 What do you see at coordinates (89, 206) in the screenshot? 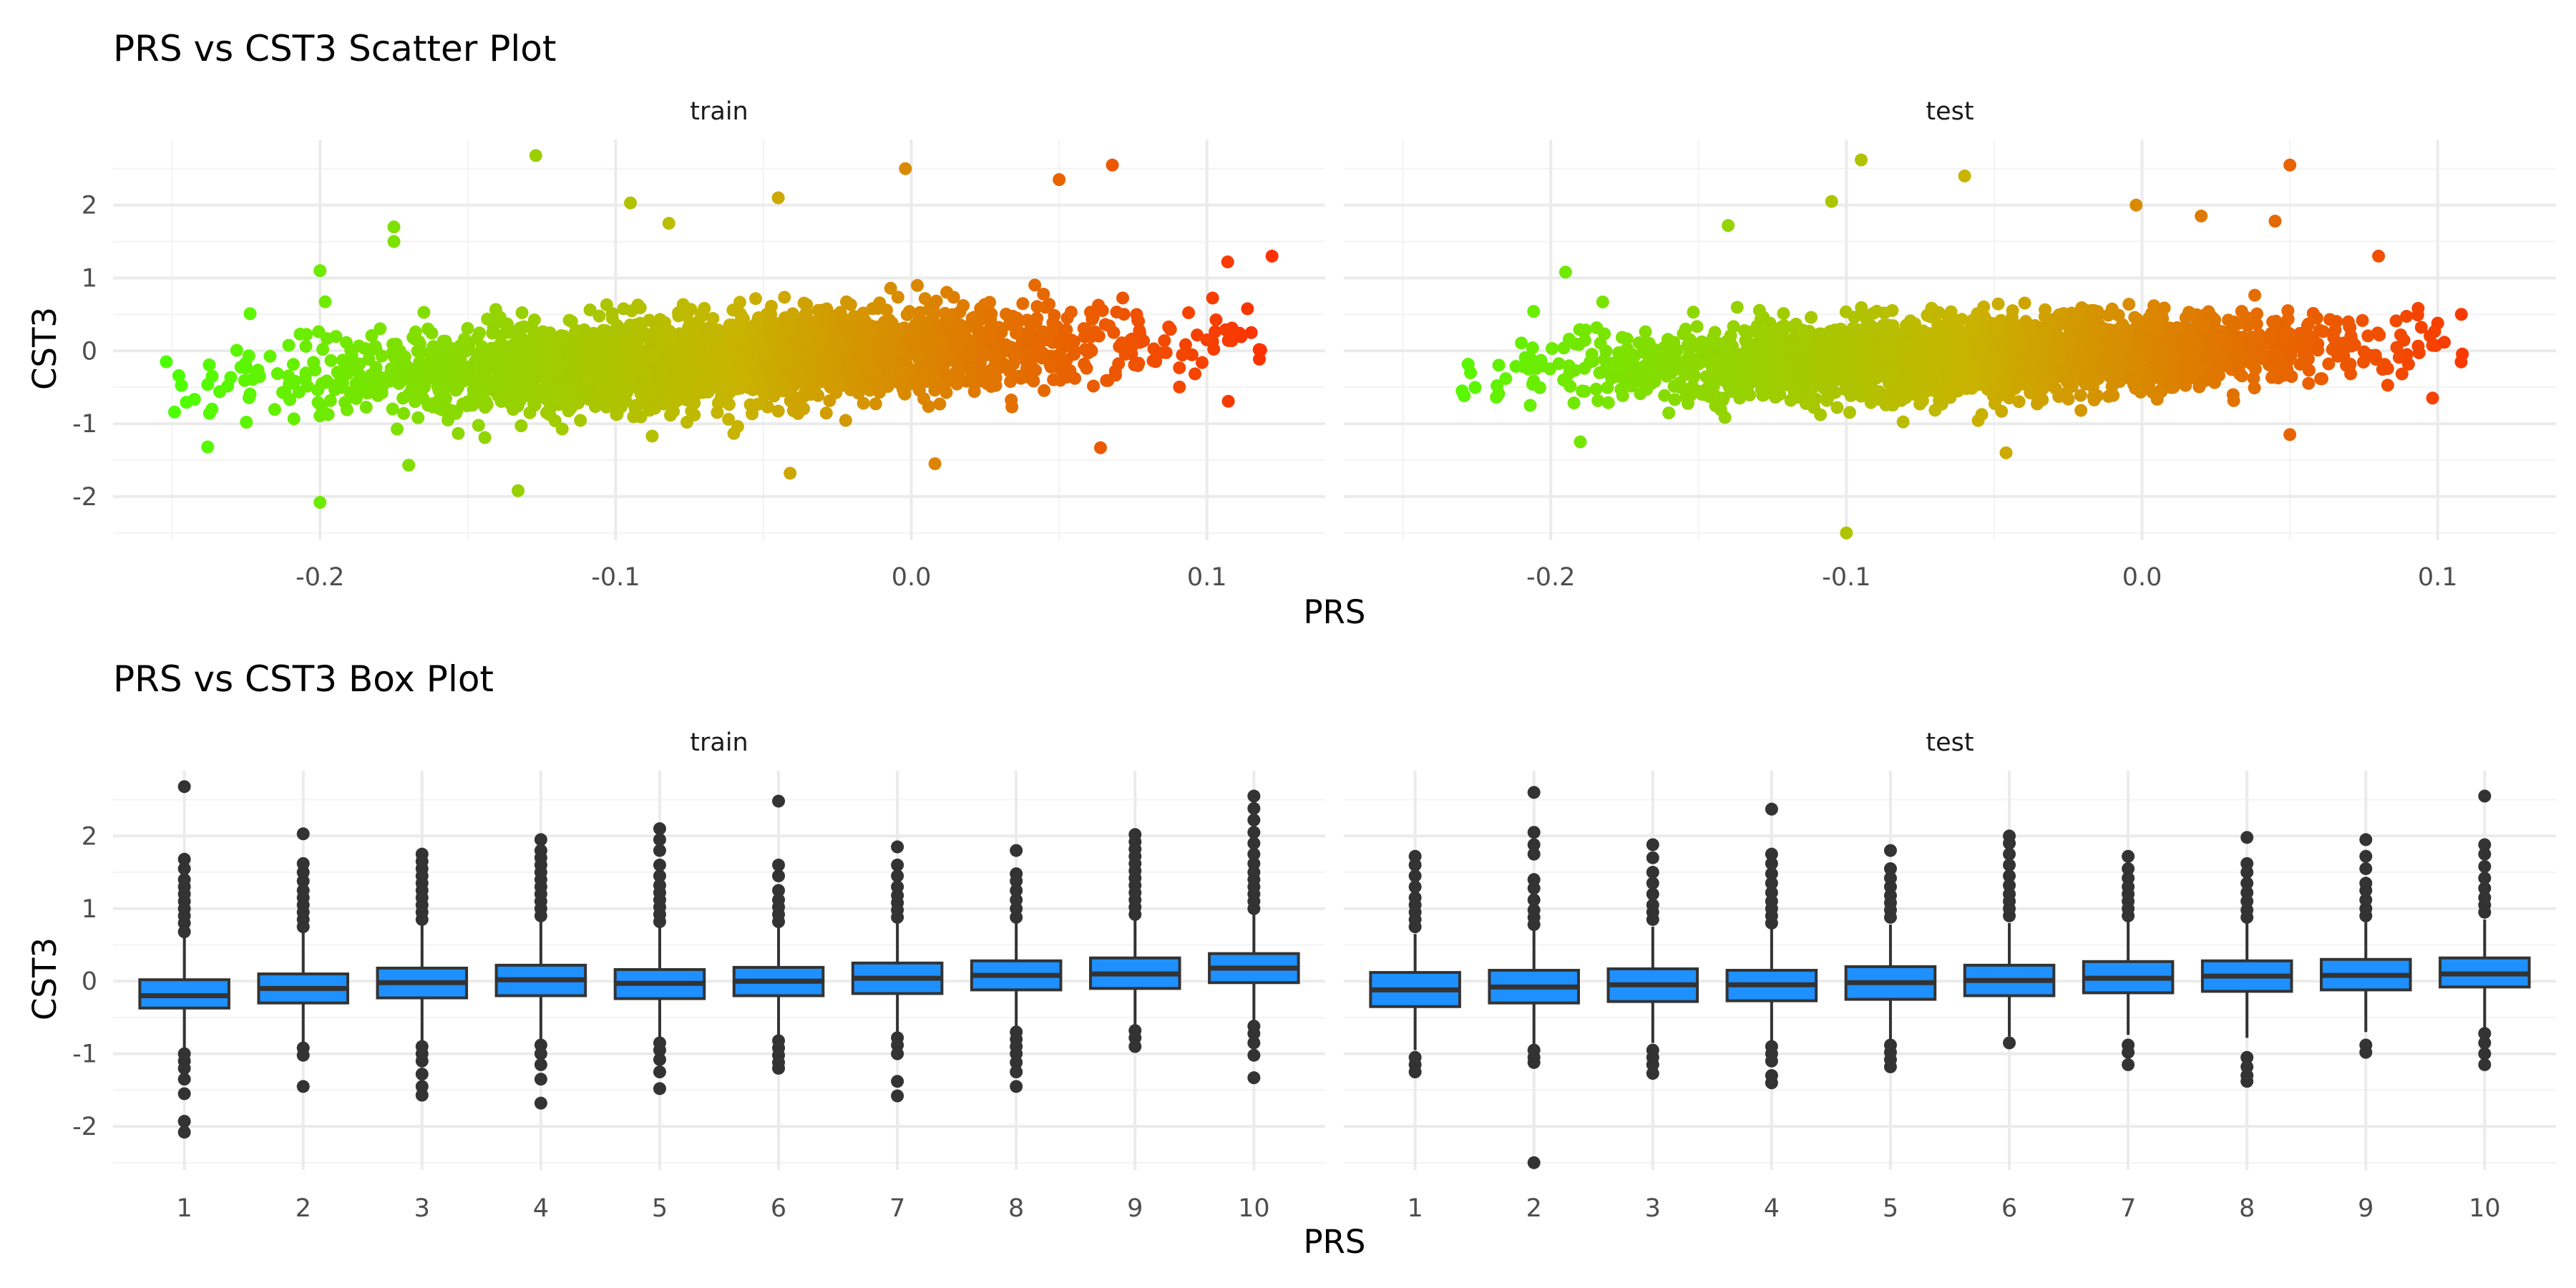
I see `y-tick-label: 2` at bounding box center [89, 206].